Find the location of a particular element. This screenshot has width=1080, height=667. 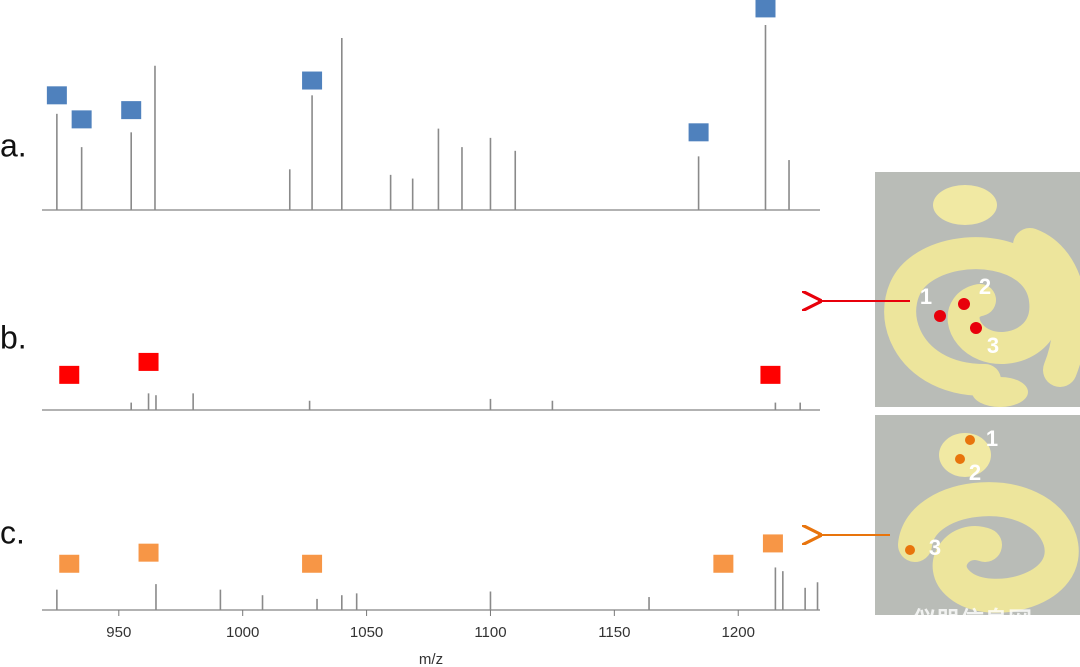

x-axis-label: m/z is located at coordinates (431, 659).